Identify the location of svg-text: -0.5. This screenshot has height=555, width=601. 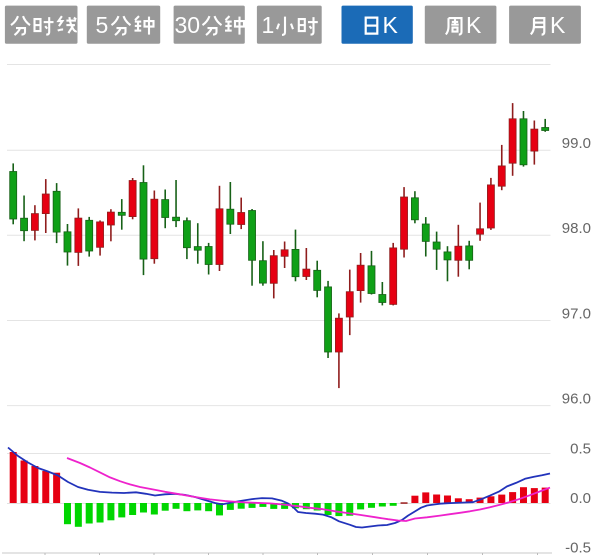
(578, 547).